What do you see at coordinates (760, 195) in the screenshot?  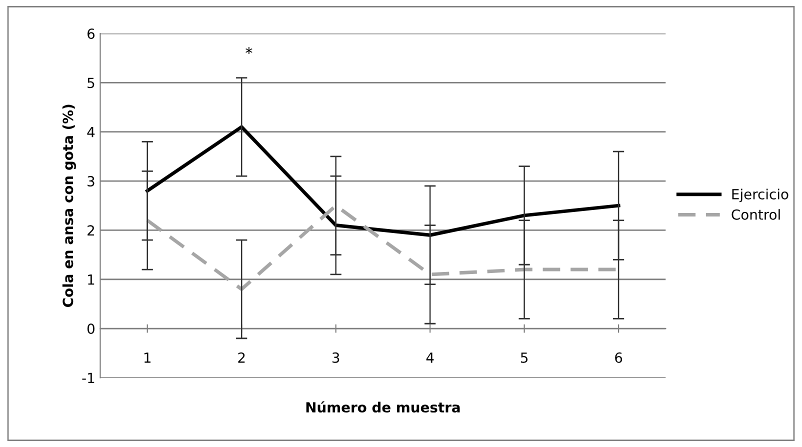 I see `legend-label: Ejercicio` at bounding box center [760, 195].